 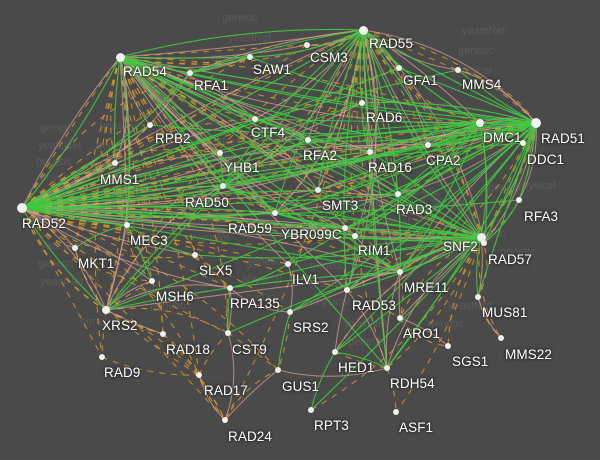 I want to click on graph-node-rad50, so click(x=223, y=186).